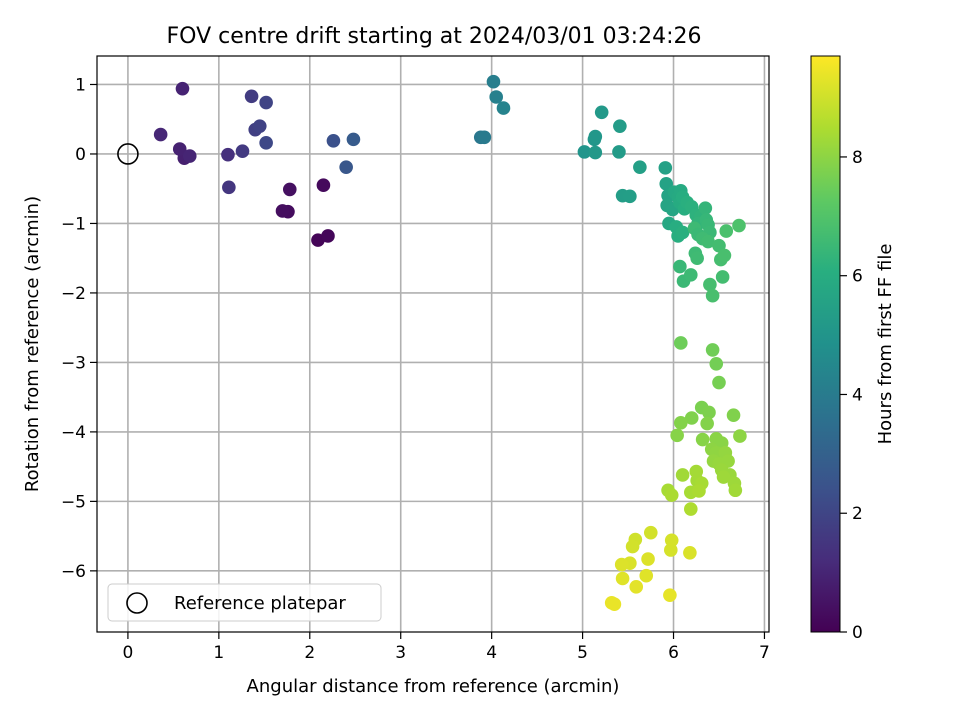 The image size is (960, 724). I want to click on y-tick-label: −1, so click(73, 224).